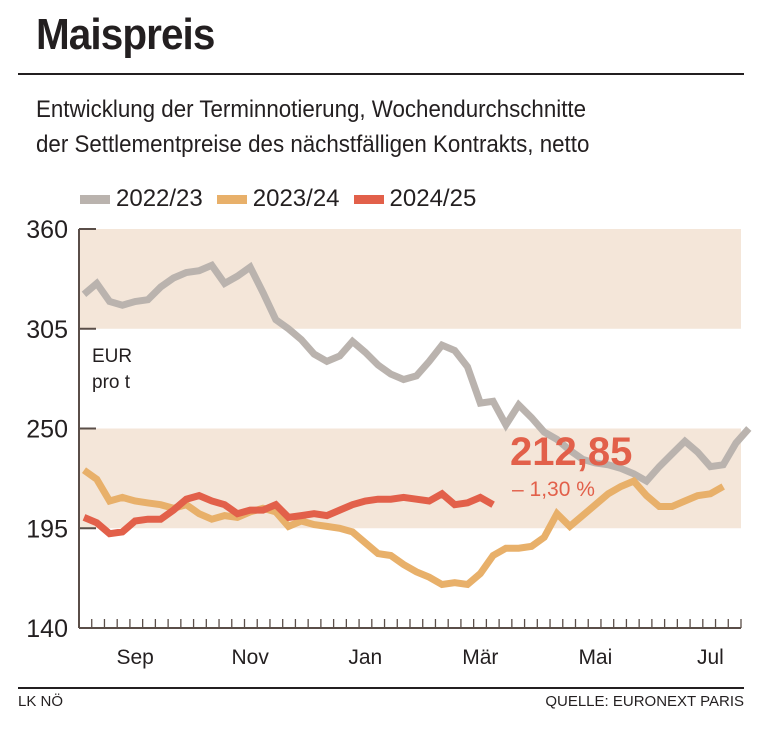 The height and width of the screenshot is (735, 762). Describe the element at coordinates (296, 198) in the screenshot. I see `legend-label-2023-24: 2023/24` at that location.